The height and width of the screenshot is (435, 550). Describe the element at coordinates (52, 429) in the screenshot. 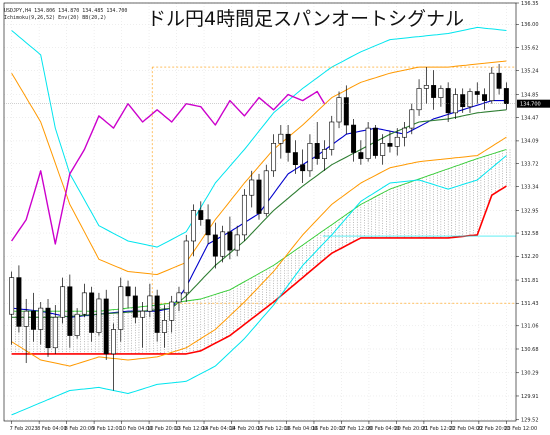

I see `x-tick-label: 8 Feb 04:00` at that location.